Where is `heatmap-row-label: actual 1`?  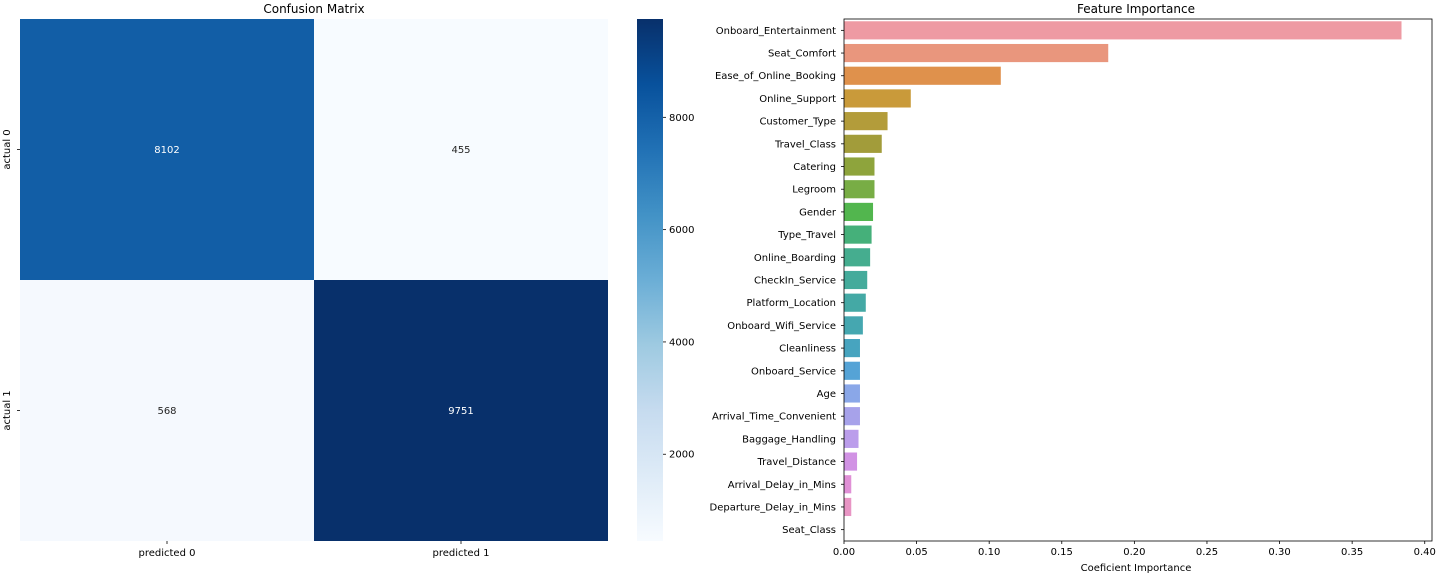
heatmap-row-label: actual 1 is located at coordinates (7, 410).